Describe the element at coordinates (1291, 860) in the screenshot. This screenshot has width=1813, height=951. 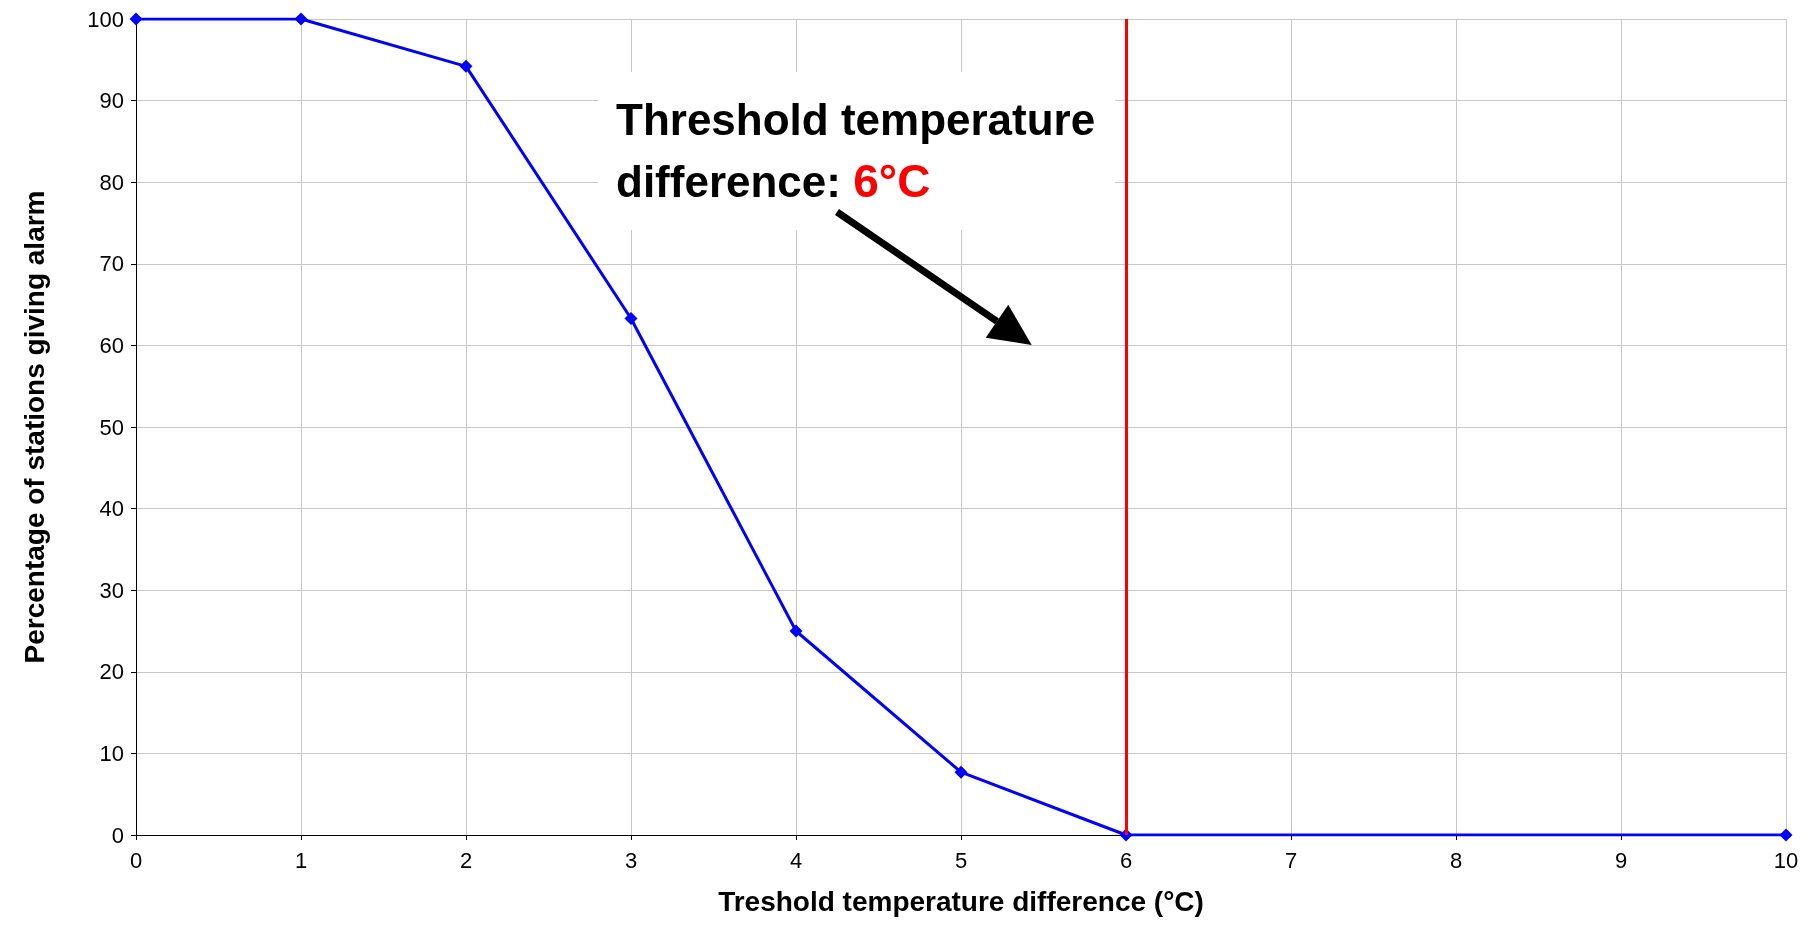
I see `x-tick-label: 7` at that location.